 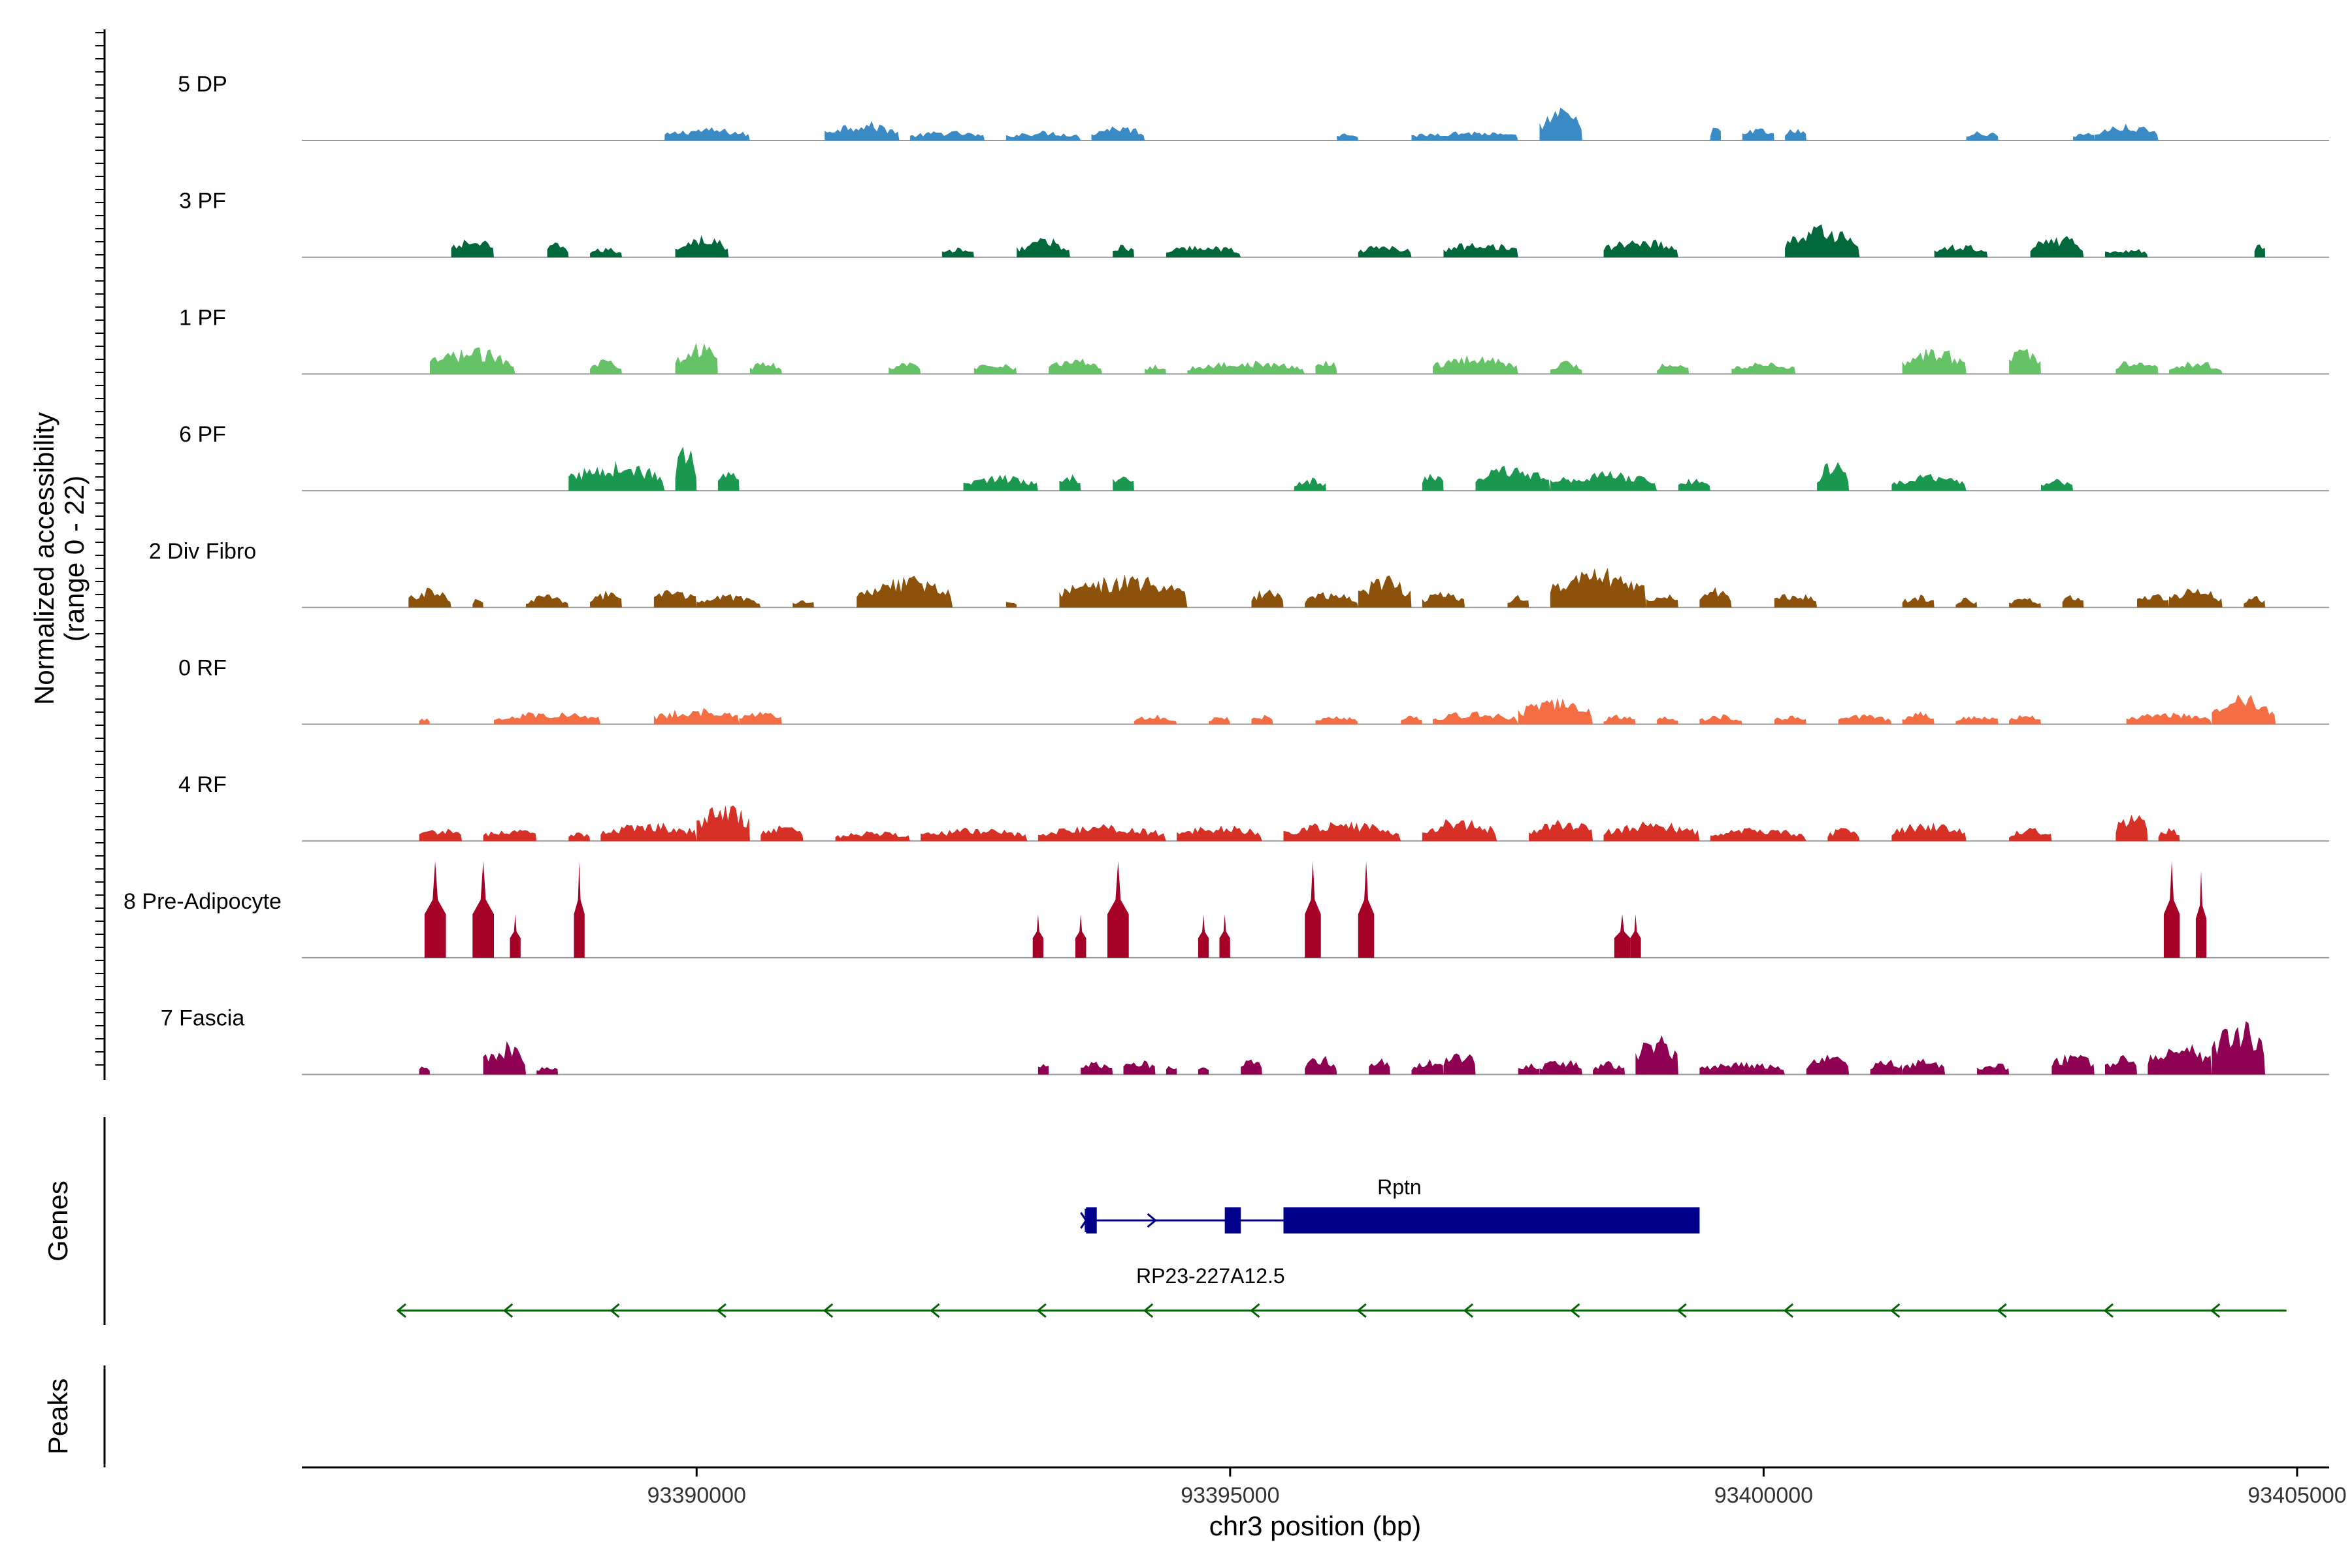 What do you see at coordinates (1230, 1495) in the screenshot?
I see `x-tick-label: 93395000` at bounding box center [1230, 1495].